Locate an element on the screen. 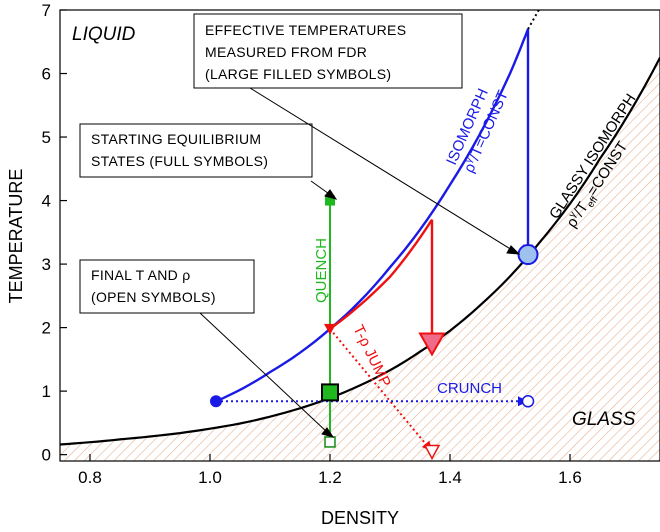  starting-line-2: STATES (FULL SYMBOLS) is located at coordinates (179, 161).